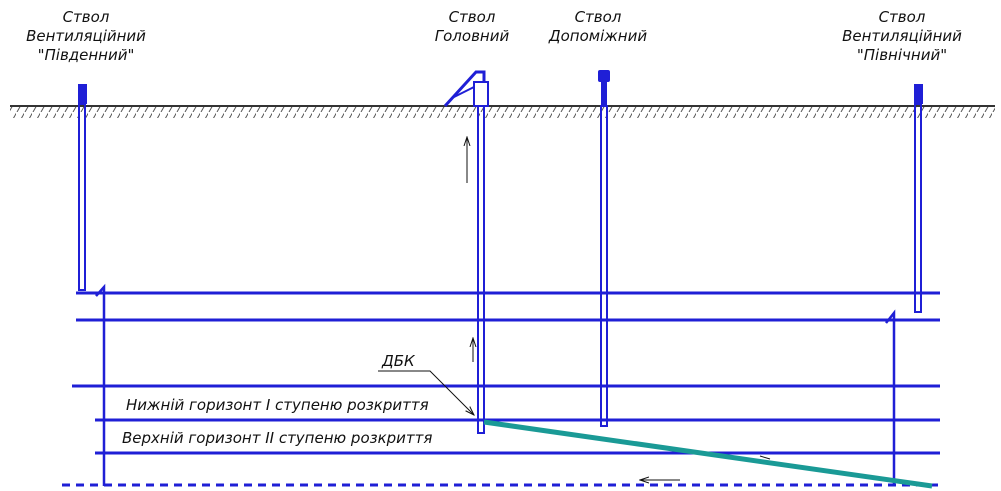 Image resolution: width=1001 pixels, height=491 pixels. I want to click on main-headframe-building, so click(481, 94).